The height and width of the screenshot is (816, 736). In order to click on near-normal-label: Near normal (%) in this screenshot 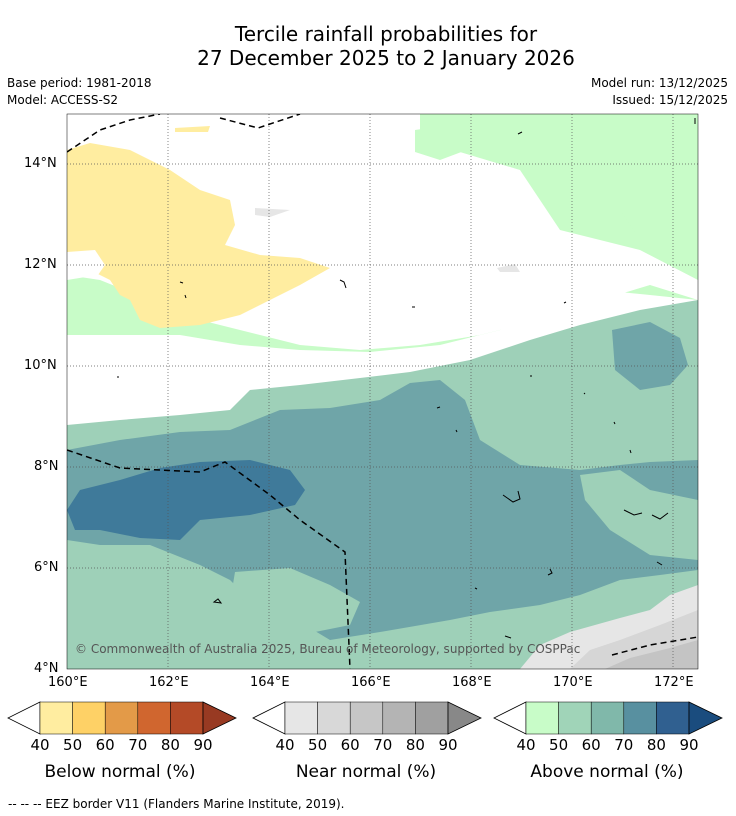, I will do `click(366, 772)`.